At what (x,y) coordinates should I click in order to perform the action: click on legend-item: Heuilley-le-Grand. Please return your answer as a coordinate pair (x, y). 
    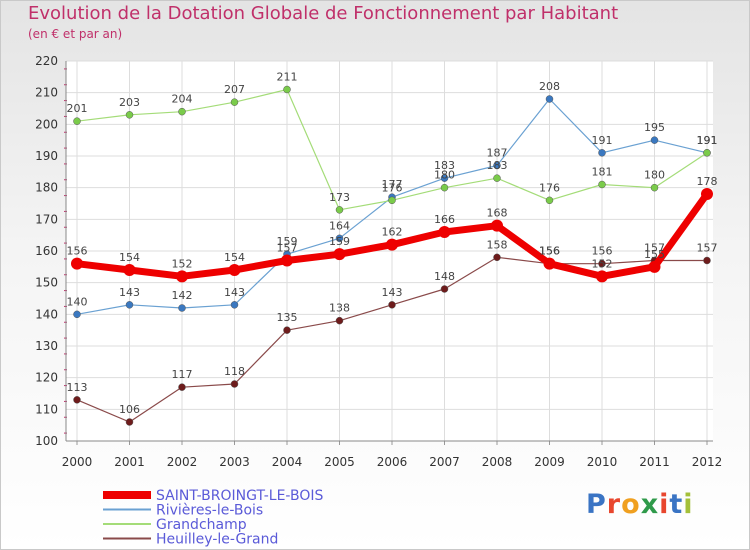
    Looking at the image, I should click on (190, 540).